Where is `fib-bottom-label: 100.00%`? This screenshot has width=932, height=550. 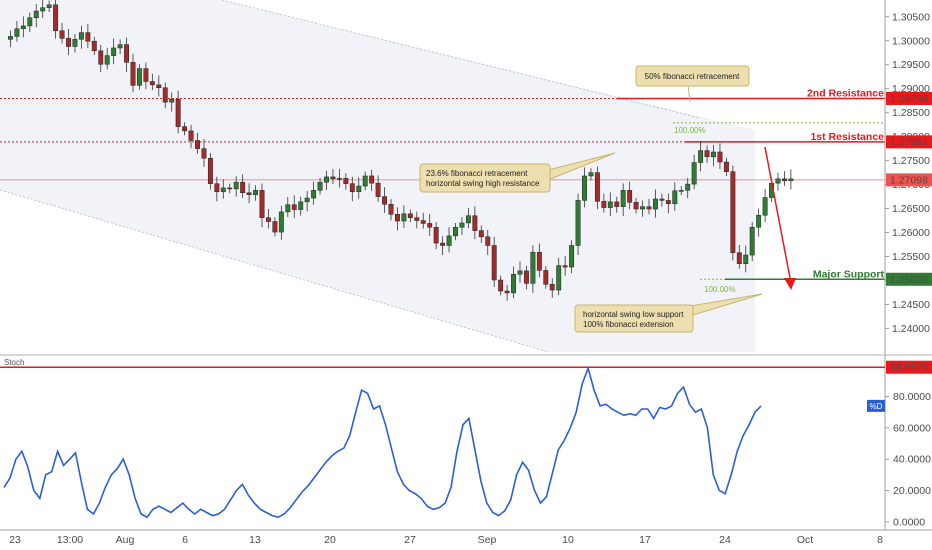 fib-bottom-label: 100.00% is located at coordinates (720, 289).